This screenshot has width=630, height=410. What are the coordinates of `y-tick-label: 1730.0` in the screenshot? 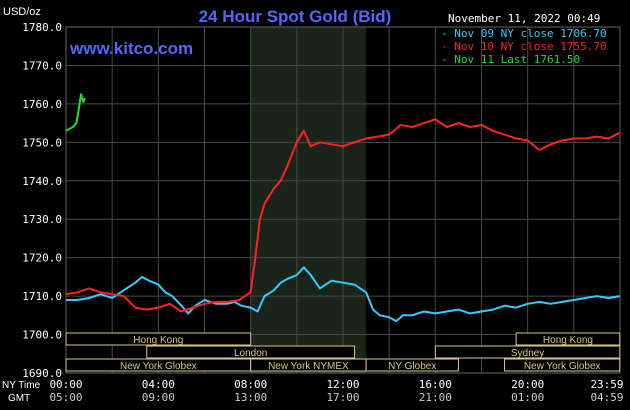 It's located at (42, 219).